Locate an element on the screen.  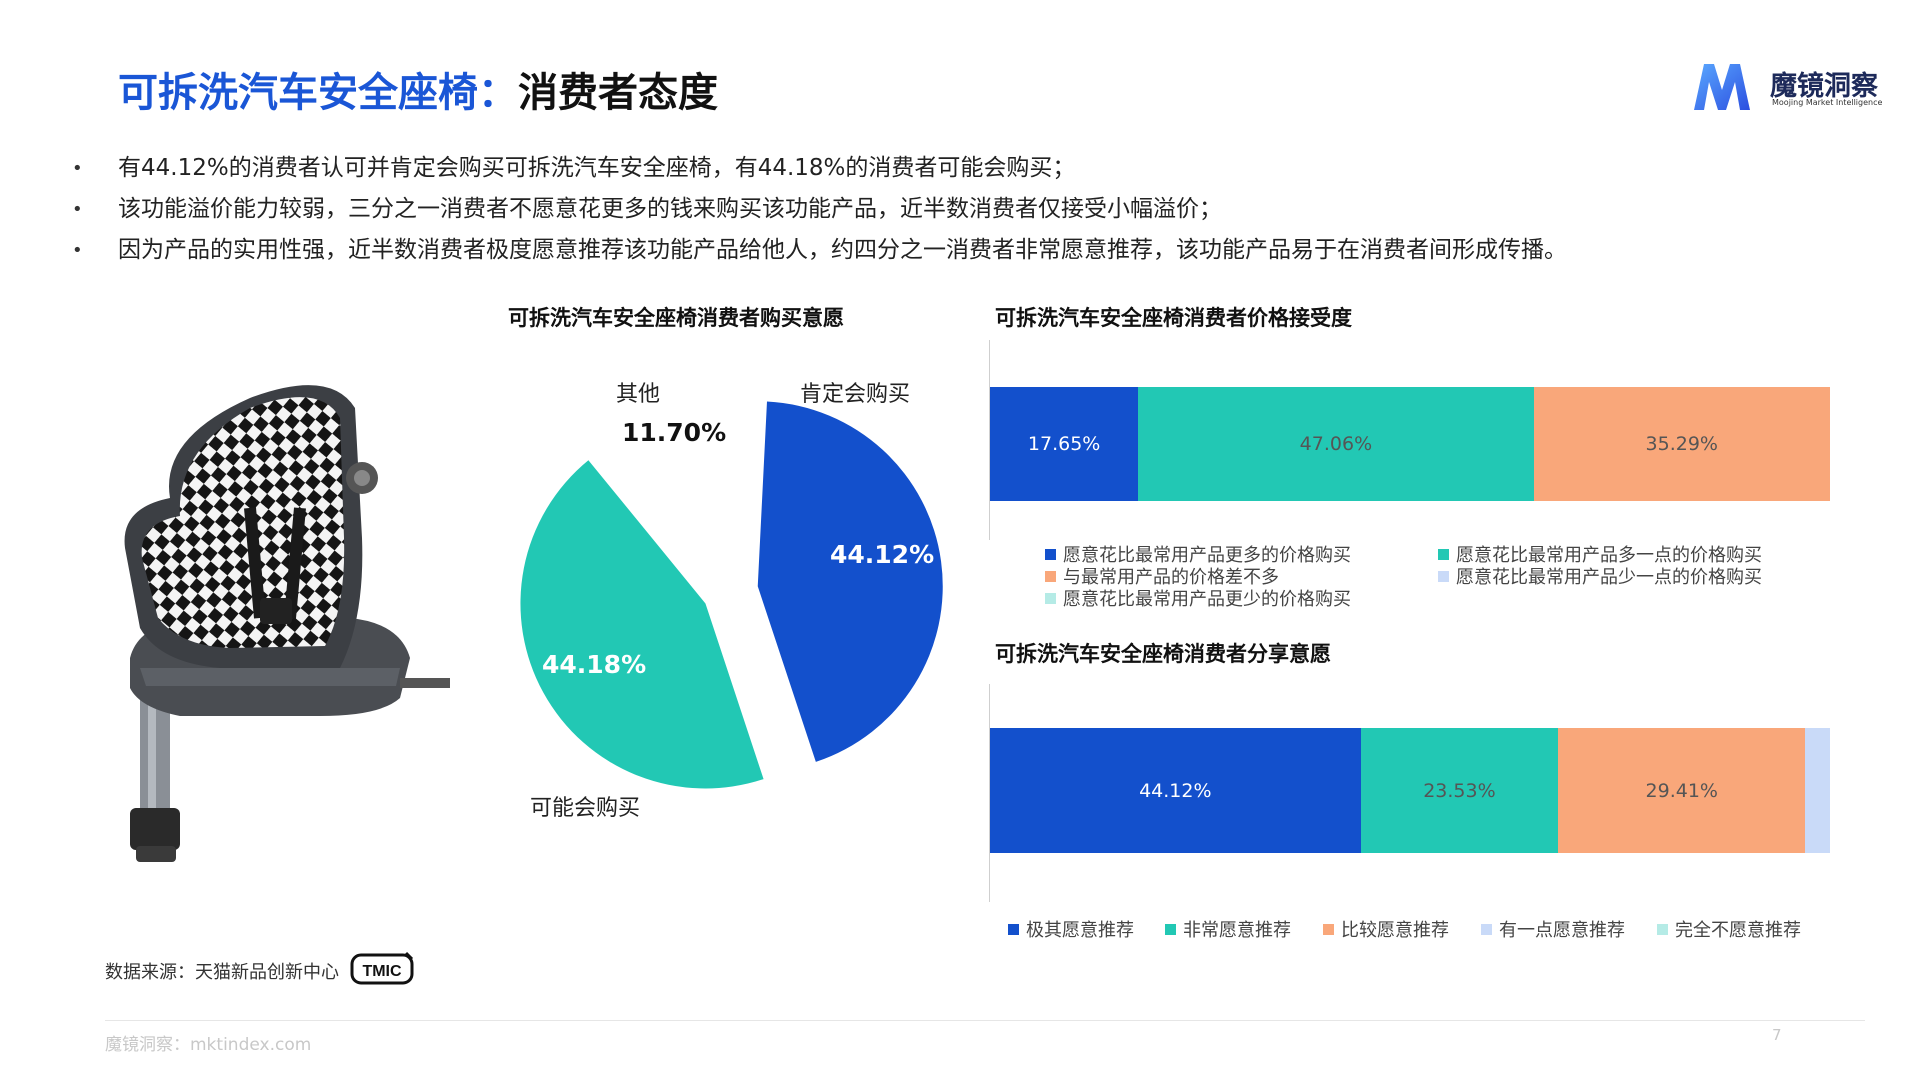
price-bar-segment-1: 17.65% is located at coordinates (1064, 444).